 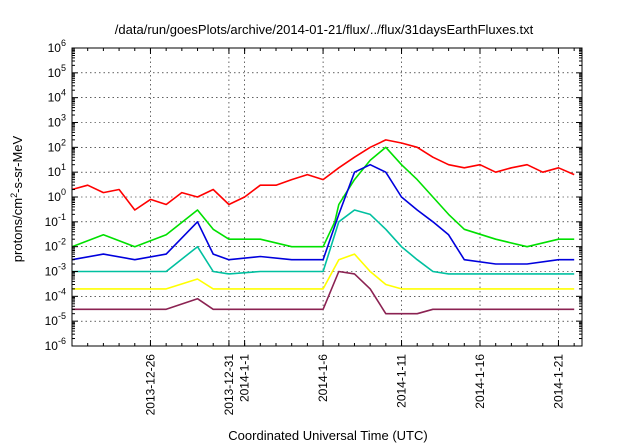 I want to click on y-tick-label: 10³, so click(x=57, y=121).